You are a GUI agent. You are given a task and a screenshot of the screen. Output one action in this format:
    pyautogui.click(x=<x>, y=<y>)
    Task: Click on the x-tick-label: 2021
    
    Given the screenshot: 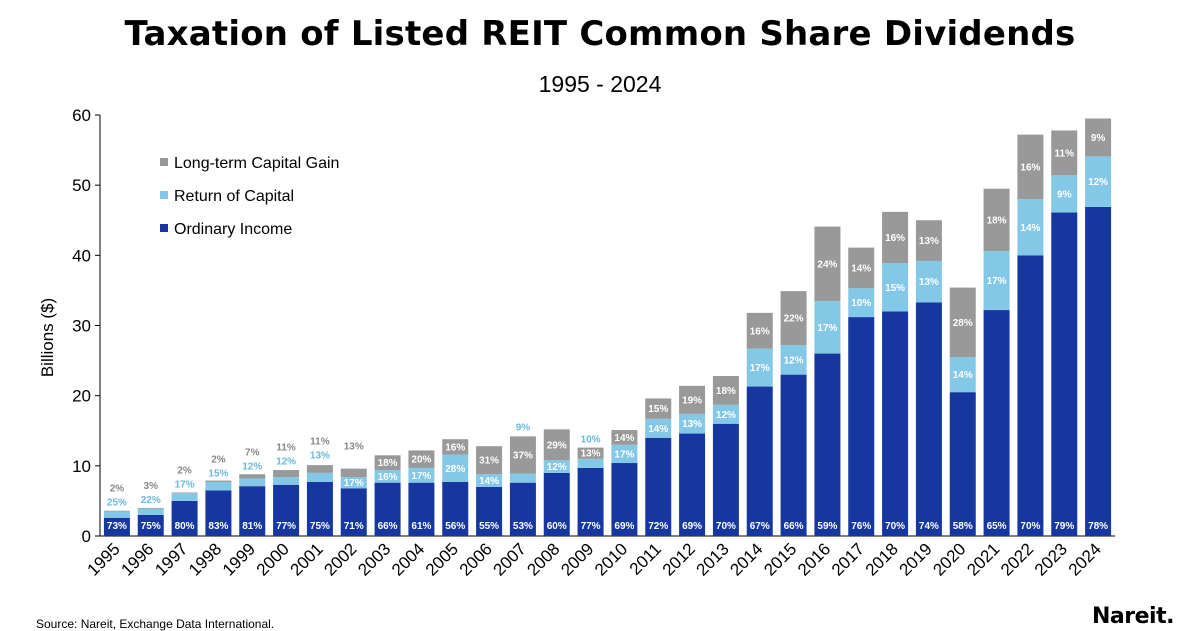 What is the action you would take?
    pyautogui.click(x=983, y=559)
    